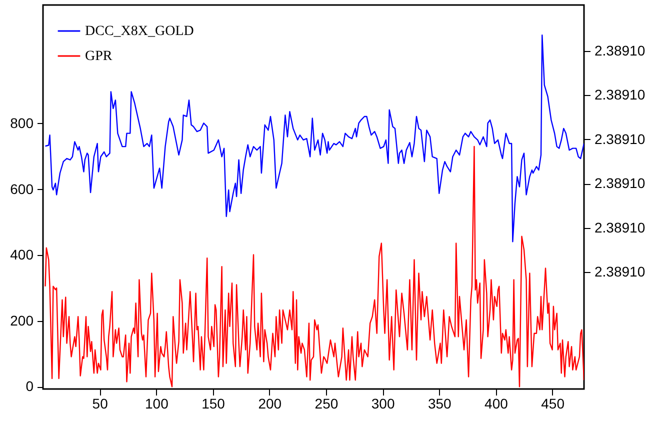  I want to click on x-tick-label: 50, so click(100, 404).